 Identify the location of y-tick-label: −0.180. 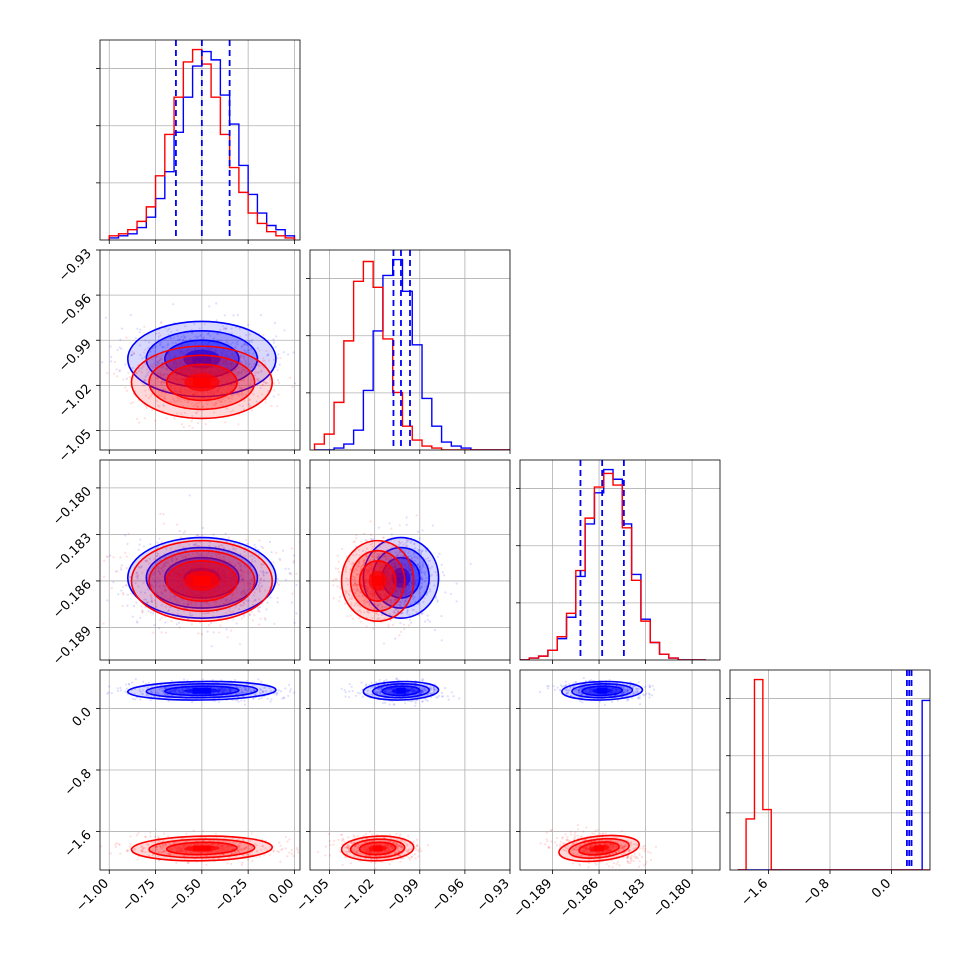
(72, 506).